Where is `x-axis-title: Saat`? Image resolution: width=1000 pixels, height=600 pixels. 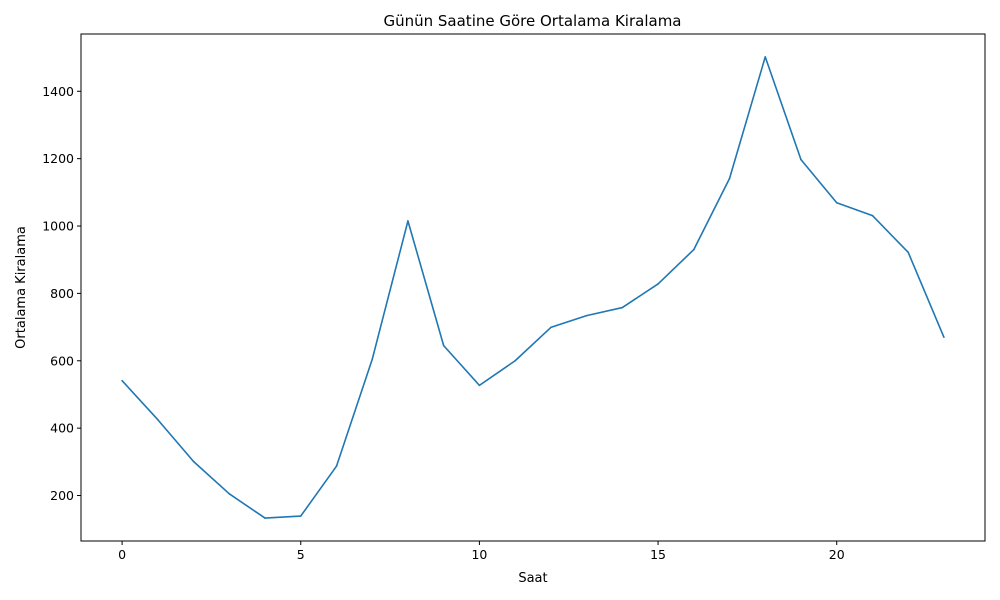 x-axis-title: Saat is located at coordinates (532, 578).